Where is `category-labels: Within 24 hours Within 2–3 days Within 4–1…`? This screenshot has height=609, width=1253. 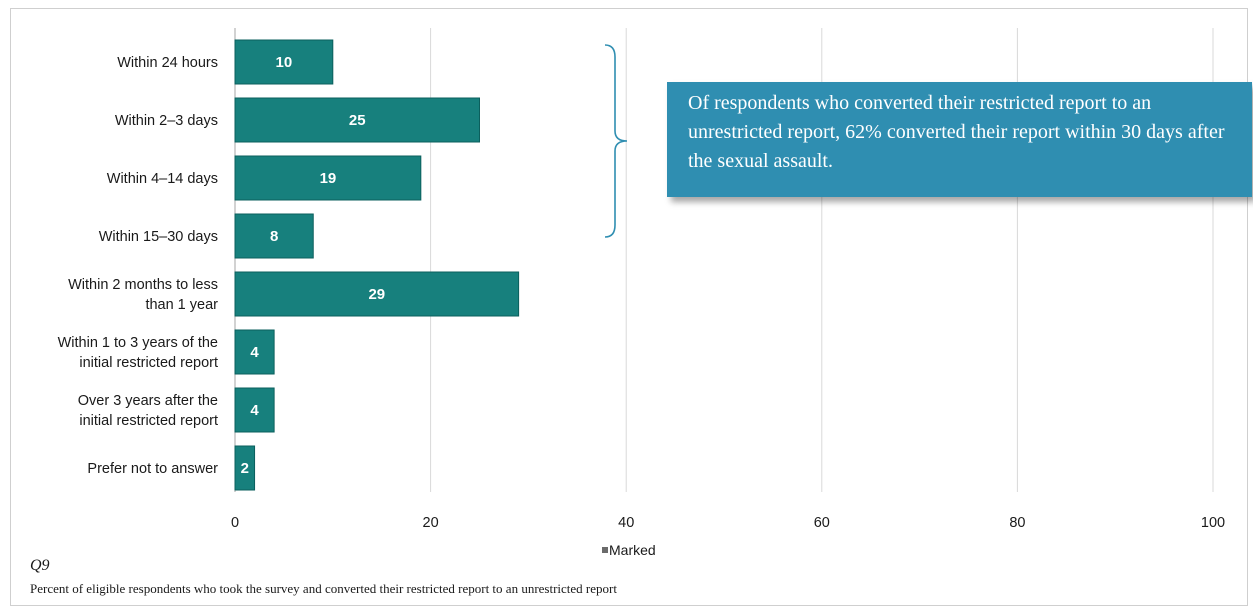 category-labels: Within 24 hours Within 2–3 days Within 4–1… is located at coordinates (138, 266).